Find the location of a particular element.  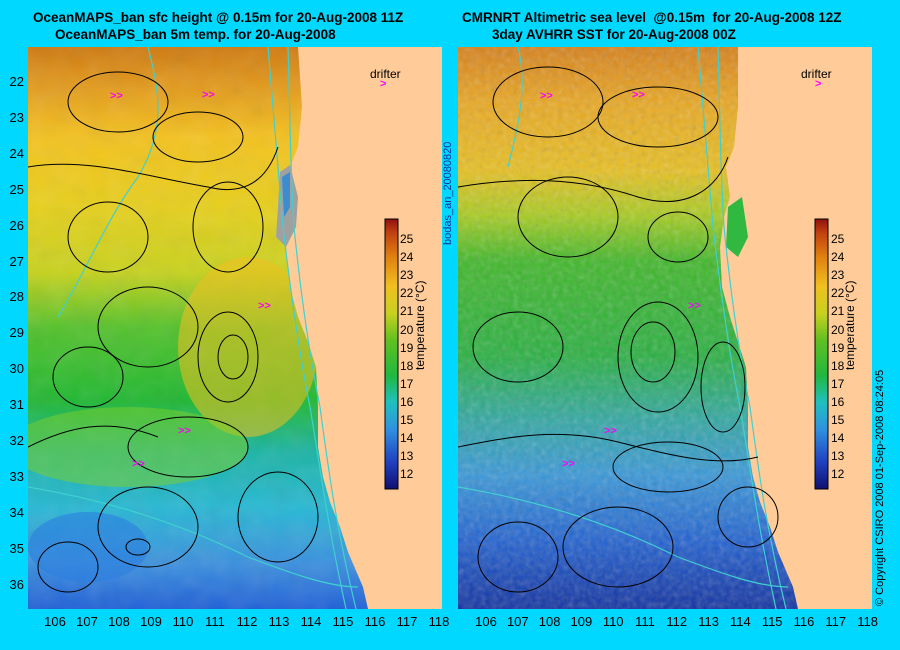

colorbar-right is located at coordinates (821, 354).